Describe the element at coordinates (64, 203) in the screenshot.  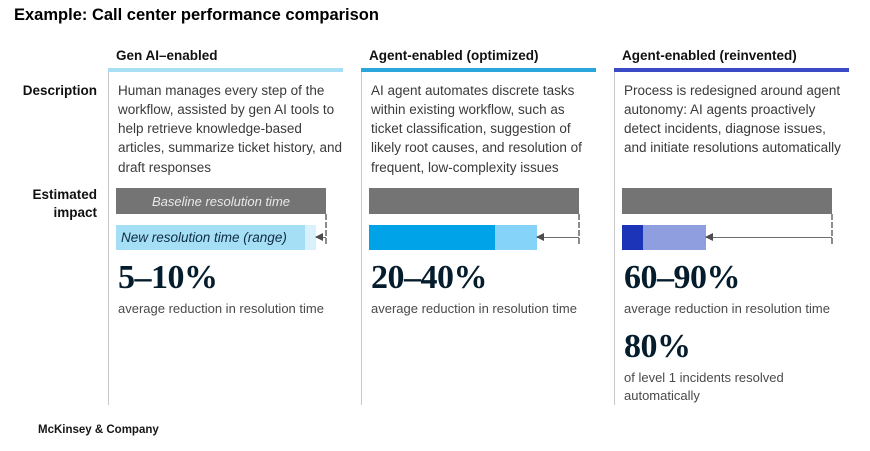
I see `row-label-estimated-impact: Estimated impact` at that location.